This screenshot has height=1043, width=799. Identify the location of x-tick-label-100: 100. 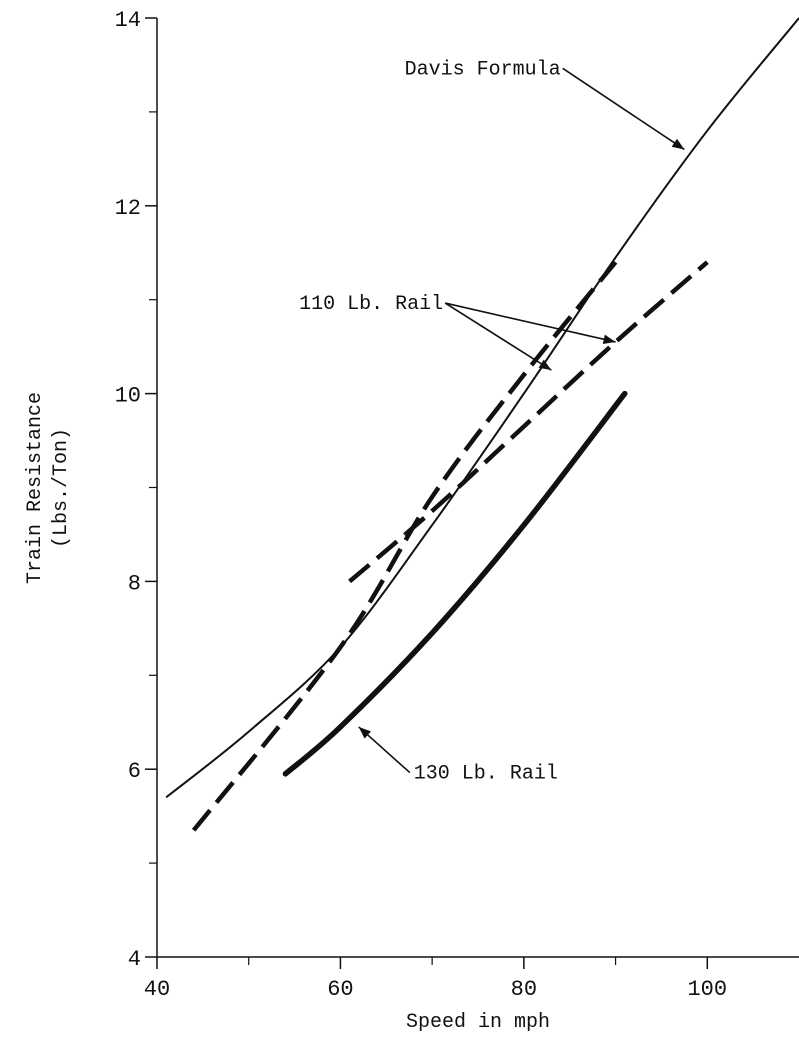
(707, 989).